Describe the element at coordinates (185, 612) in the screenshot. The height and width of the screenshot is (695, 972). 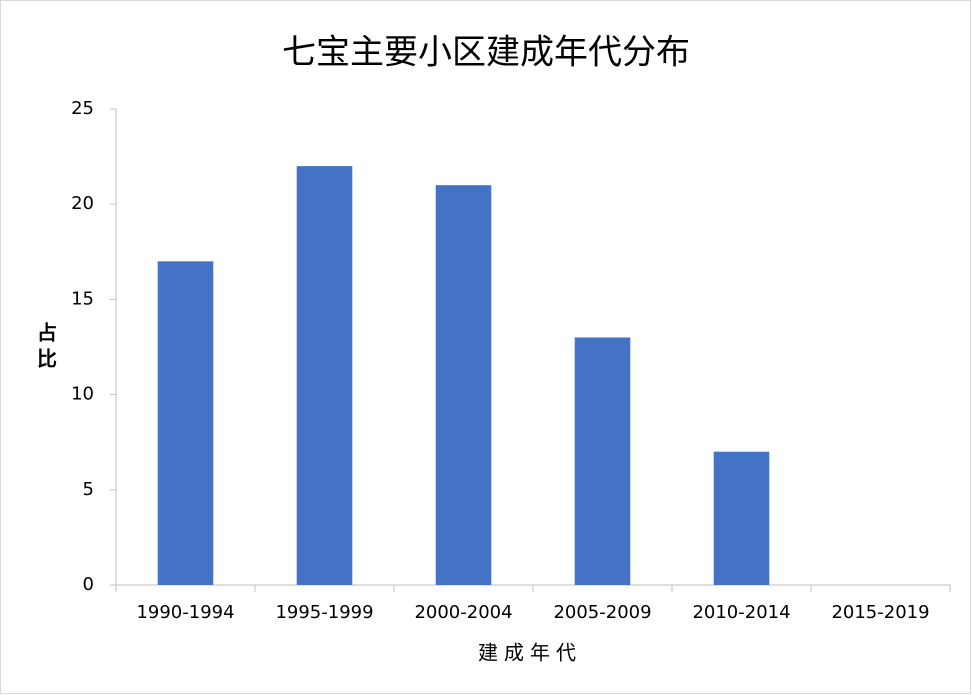
I see `x-tick-label: 1990-1994` at that location.